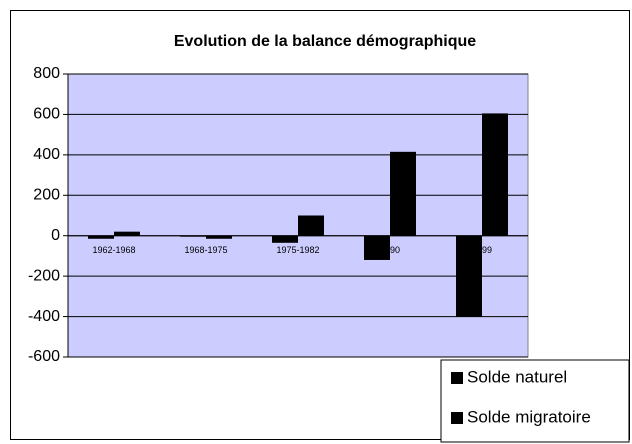  What do you see at coordinates (46, 114) in the screenshot?
I see `y-tick-label: 600` at bounding box center [46, 114].